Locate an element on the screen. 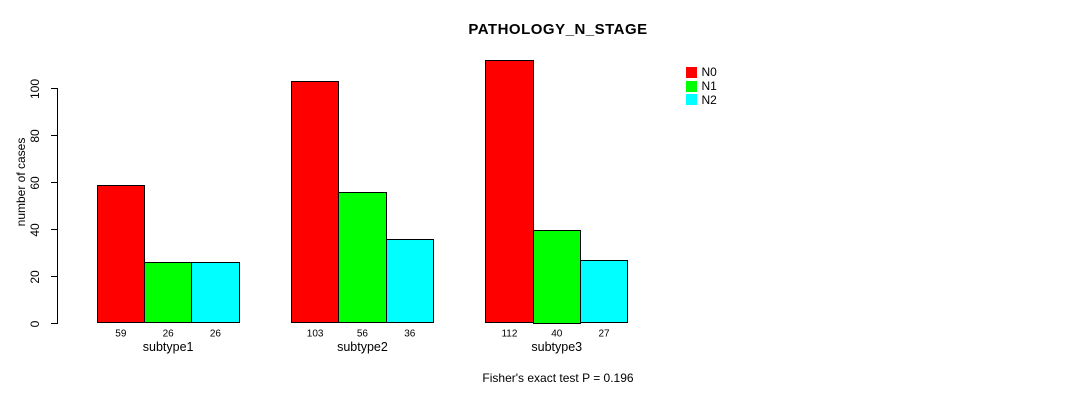 The width and height of the screenshot is (1090, 400). bar-subtype2-N2 is located at coordinates (409, 281).